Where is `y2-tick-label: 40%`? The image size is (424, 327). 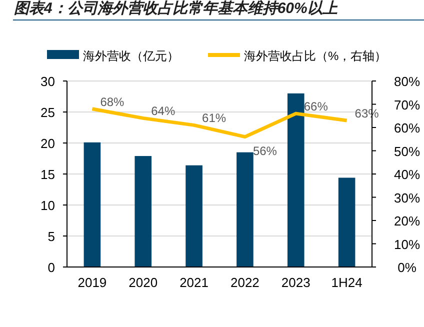 y2-tick-label: 40% is located at coordinates (407, 174).